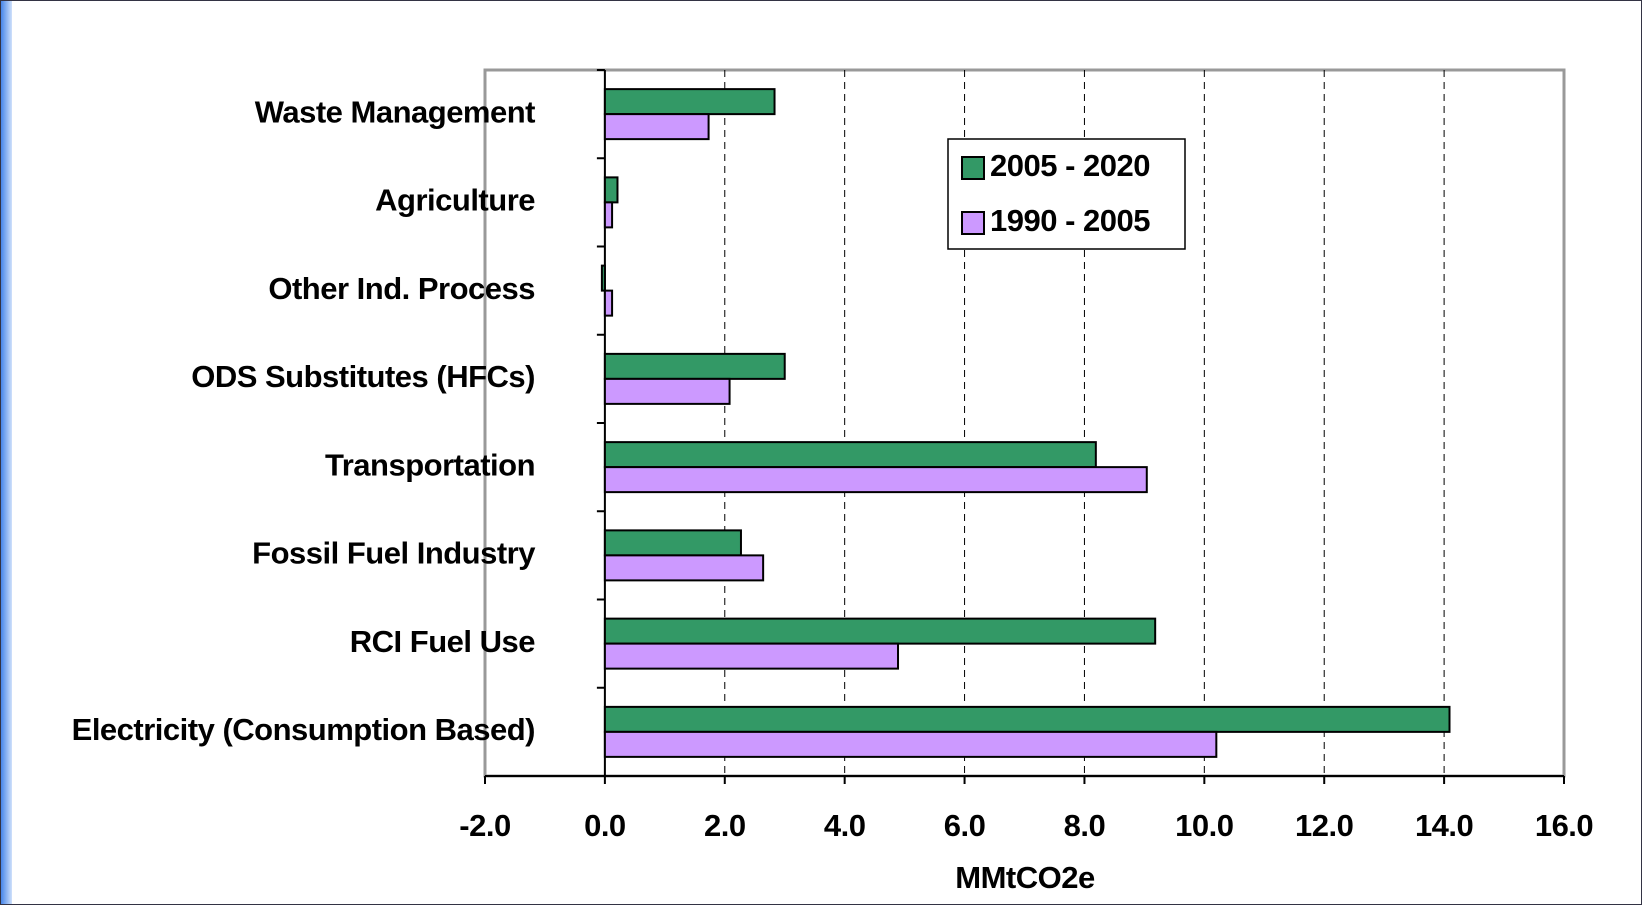 This screenshot has height=905, width=1642. I want to click on x-tick-label: 2.0, so click(725, 825).